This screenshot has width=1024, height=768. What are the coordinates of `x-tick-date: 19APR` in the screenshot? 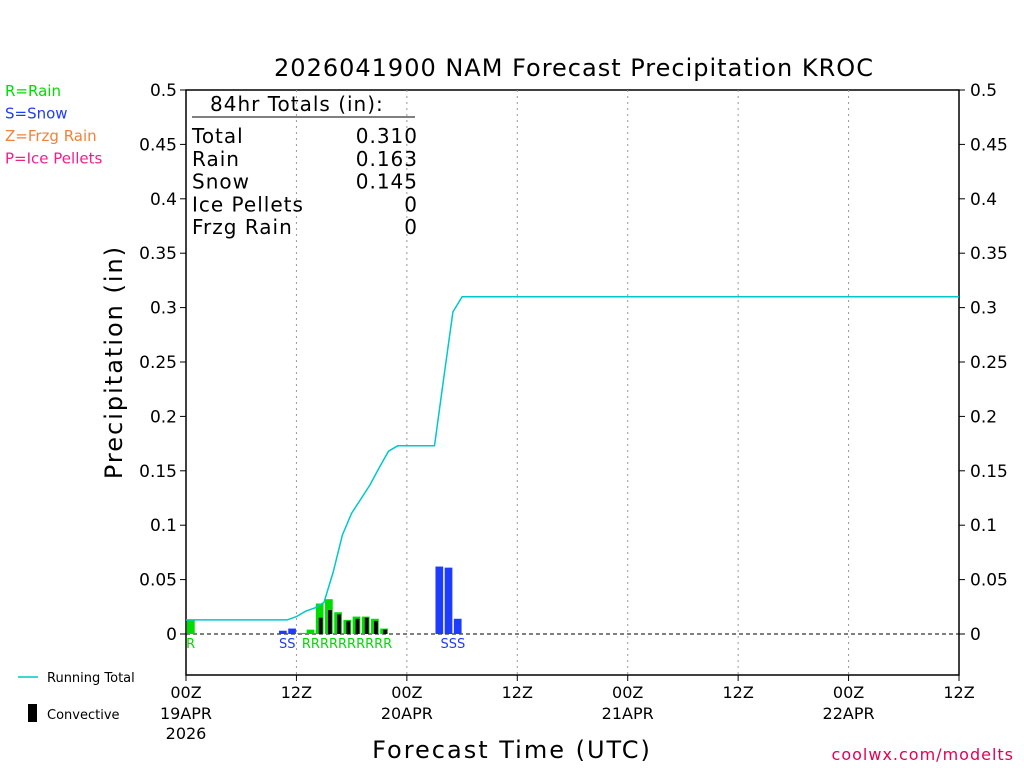 It's located at (186, 713).